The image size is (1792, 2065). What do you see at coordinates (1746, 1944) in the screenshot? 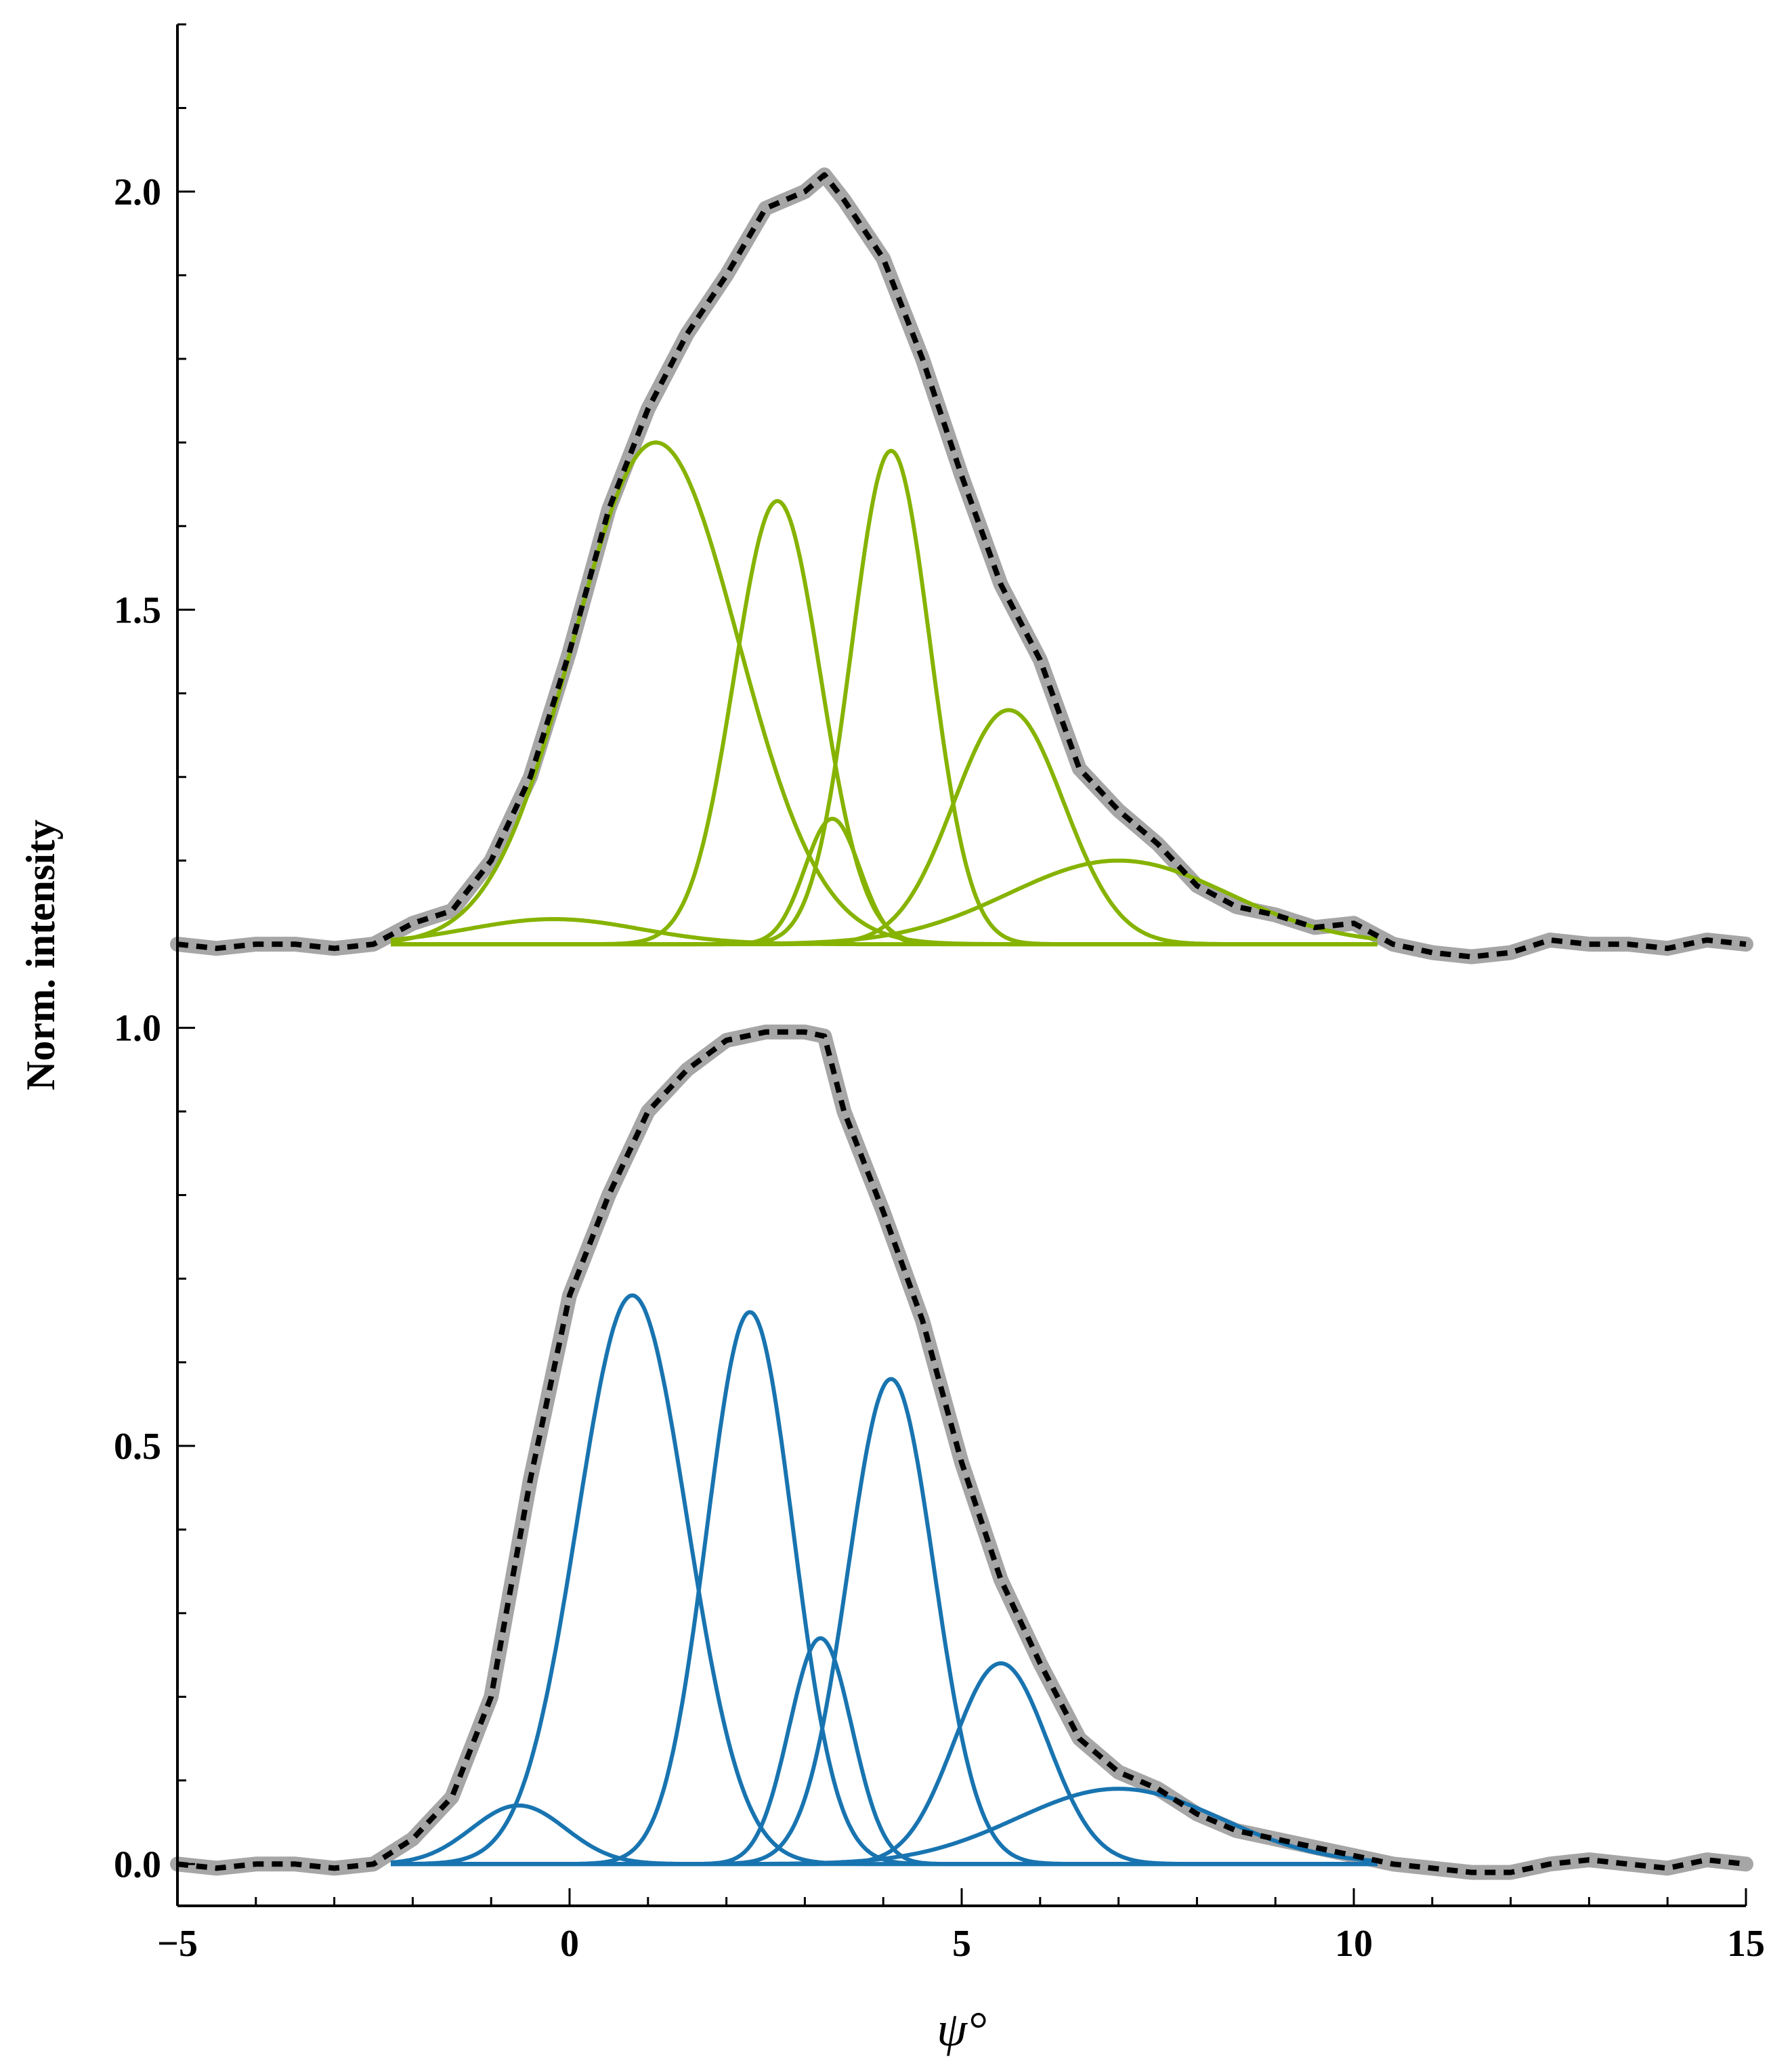
I see `x-tick-label: 15` at bounding box center [1746, 1944].